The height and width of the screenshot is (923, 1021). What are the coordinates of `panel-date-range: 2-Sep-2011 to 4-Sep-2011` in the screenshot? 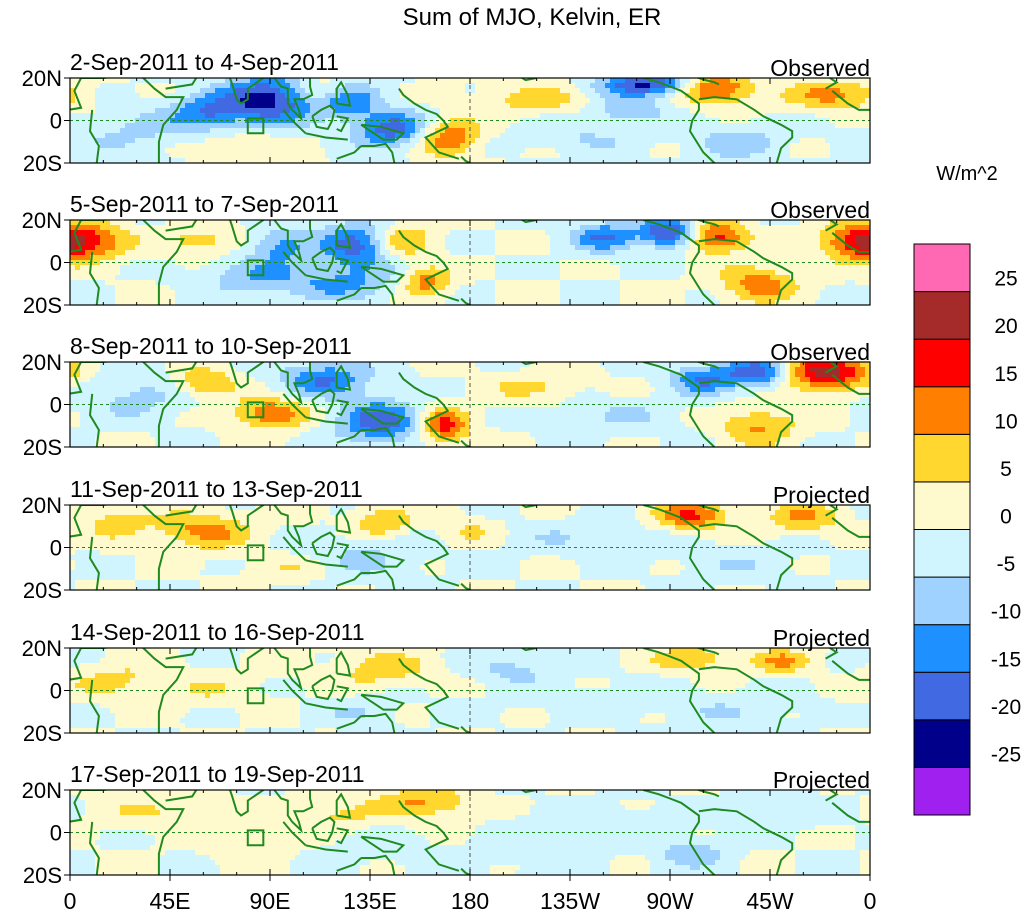 It's located at (204, 62).